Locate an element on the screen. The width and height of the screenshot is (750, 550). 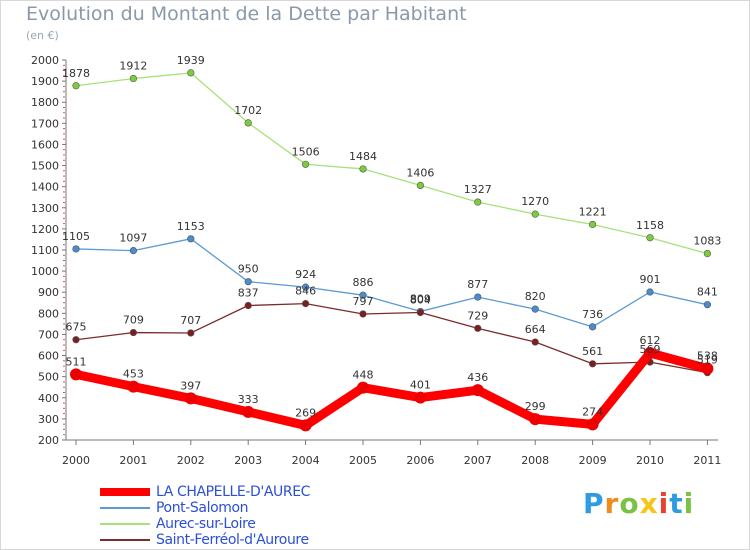
data-label: 837 is located at coordinates (248, 293).